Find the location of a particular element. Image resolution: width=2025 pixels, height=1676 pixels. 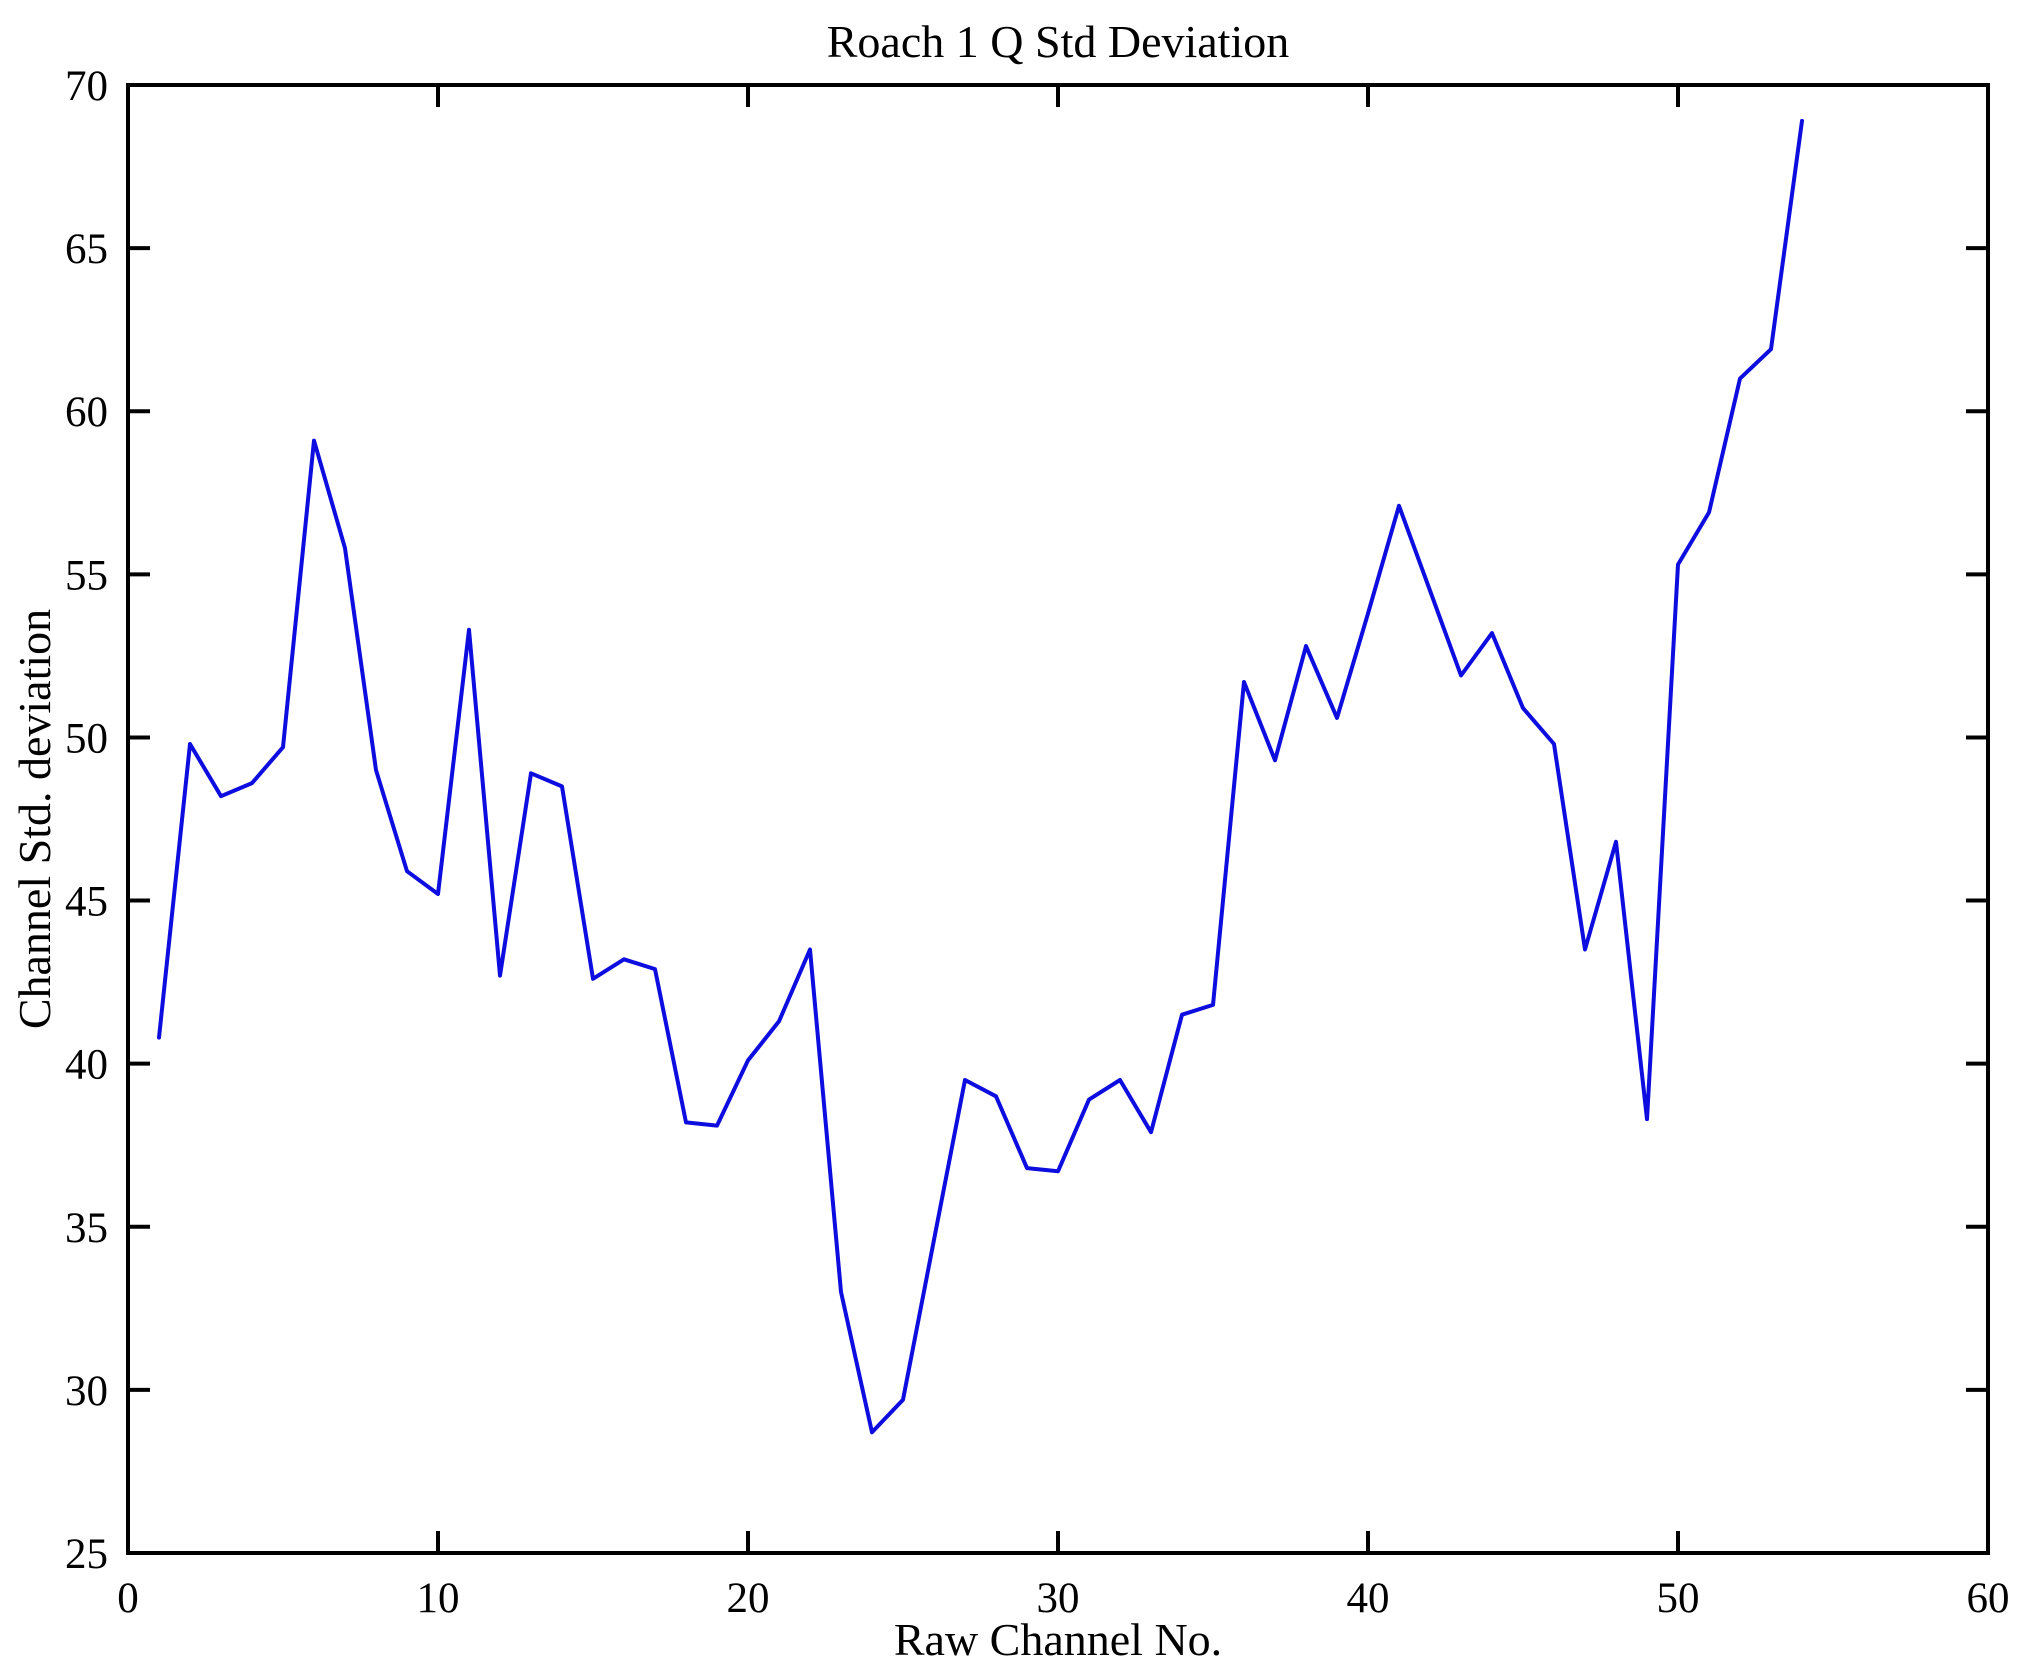

x-tick-label: 40 is located at coordinates (1368, 1598).